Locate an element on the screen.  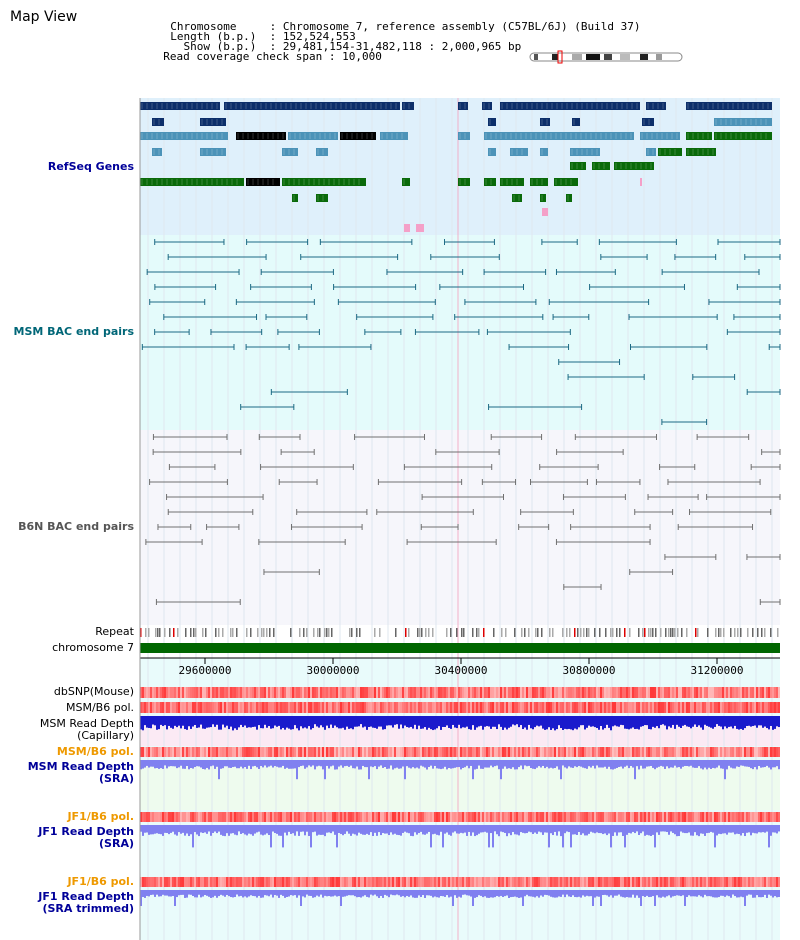
track-label-msm-depth-sra-sub: (SRA) is located at coordinates (116, 778).